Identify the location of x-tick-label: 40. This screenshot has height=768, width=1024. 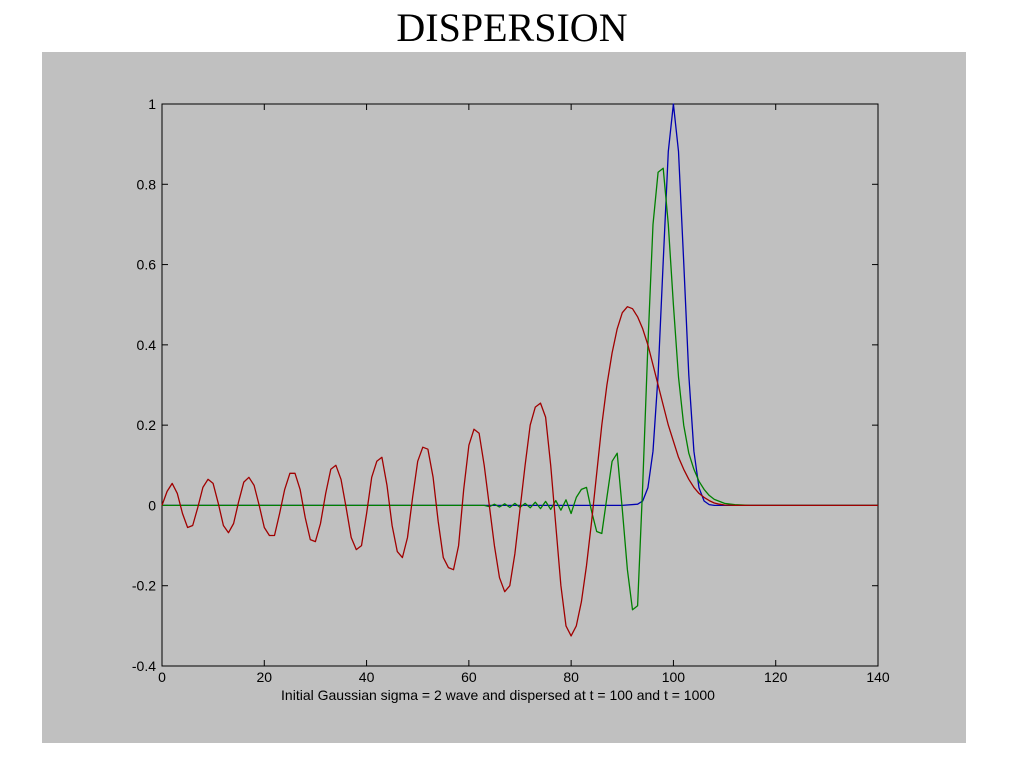
(367, 677).